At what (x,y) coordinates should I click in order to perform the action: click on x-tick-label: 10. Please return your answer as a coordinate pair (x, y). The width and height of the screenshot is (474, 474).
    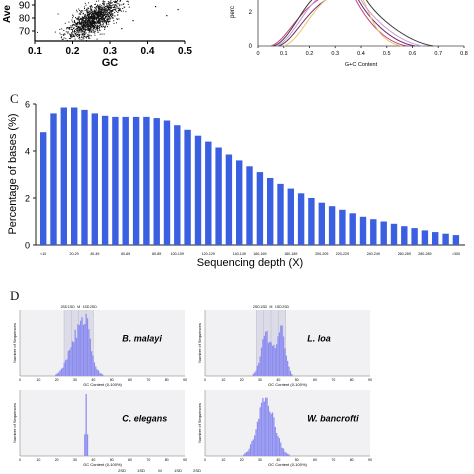
    Looking at the image, I should click on (223, 380).